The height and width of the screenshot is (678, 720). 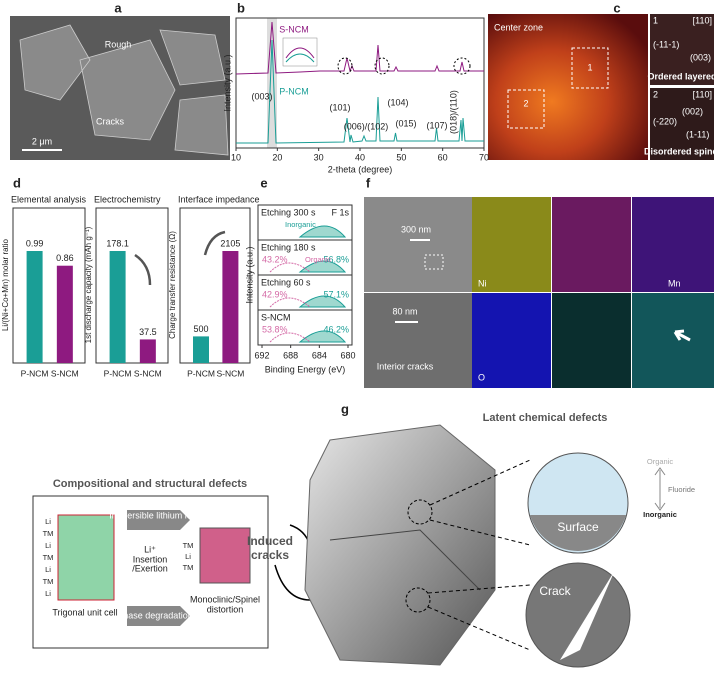 I want to click on annotation: Ordered layered, so click(x=681, y=76).